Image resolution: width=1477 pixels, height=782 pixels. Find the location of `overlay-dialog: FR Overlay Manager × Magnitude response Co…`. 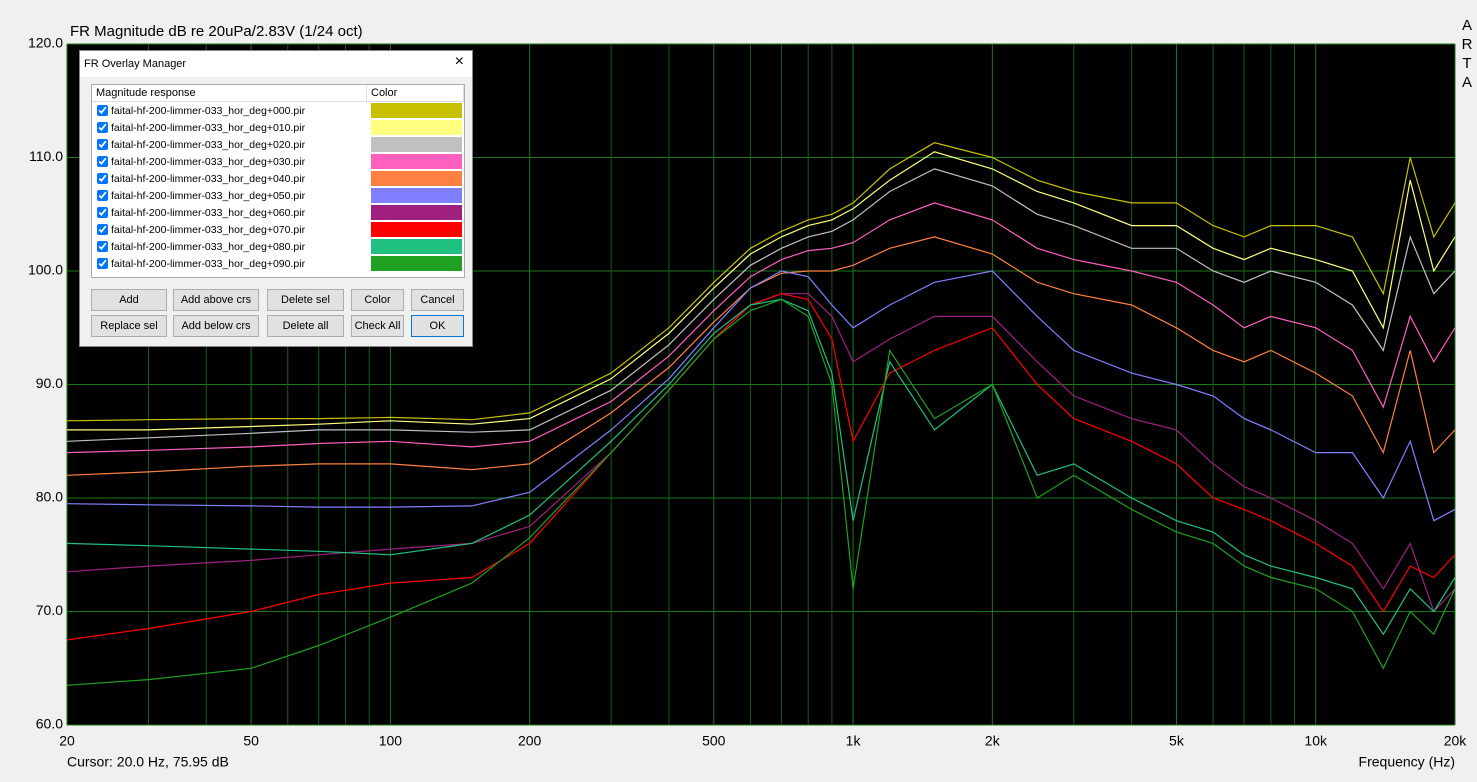

overlay-dialog: FR Overlay Manager × Magnitude response Co… is located at coordinates (276, 198).